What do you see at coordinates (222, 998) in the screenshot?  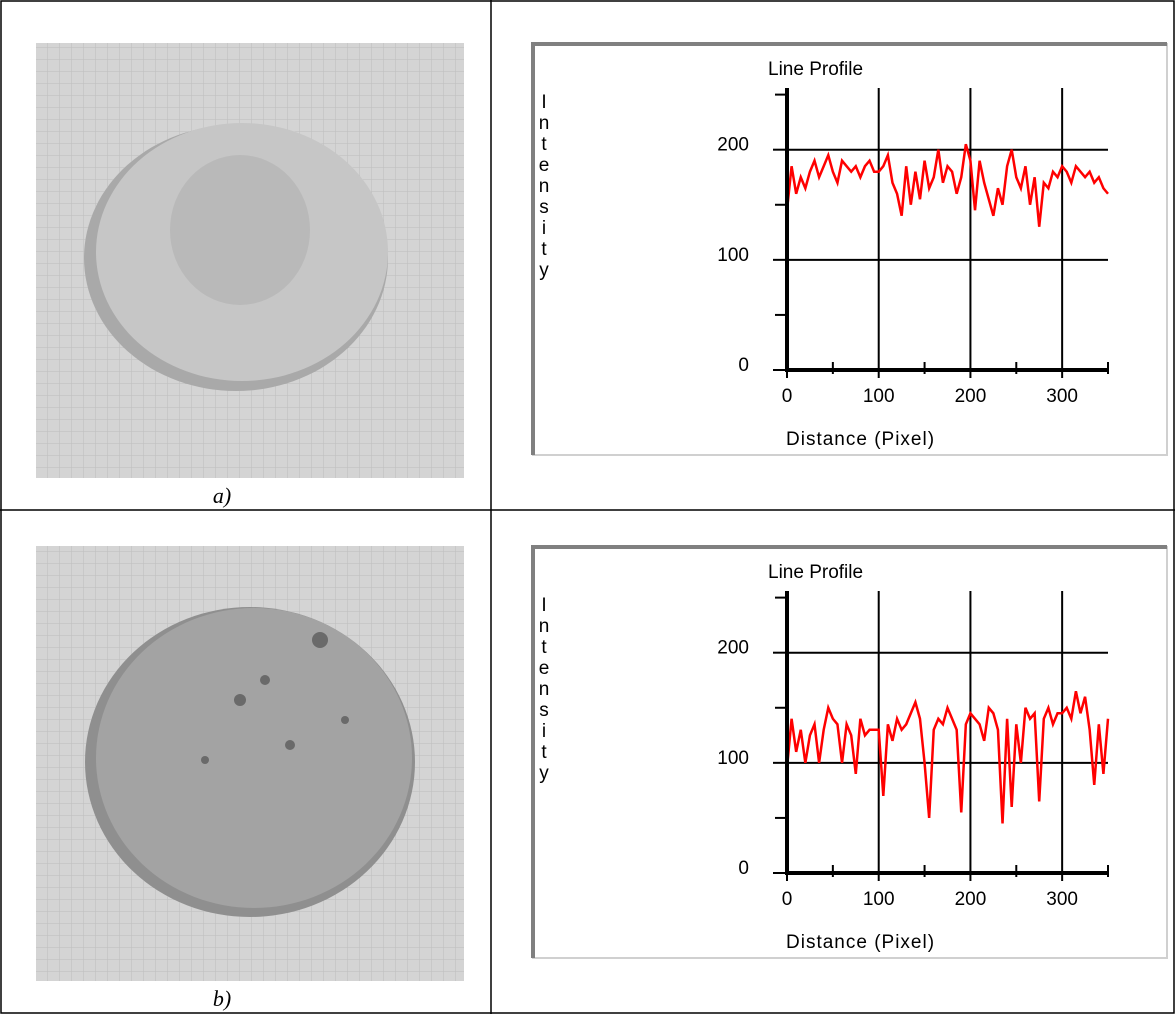 I see `caption: b)` at bounding box center [222, 998].